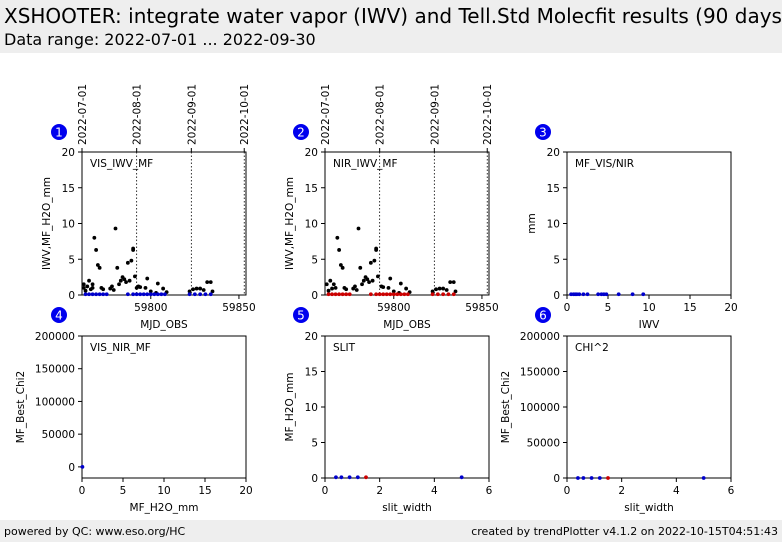 The width and height of the screenshot is (782, 542). Describe the element at coordinates (540, 373) in the screenshot. I see `y-tick-label: 150000` at that location.